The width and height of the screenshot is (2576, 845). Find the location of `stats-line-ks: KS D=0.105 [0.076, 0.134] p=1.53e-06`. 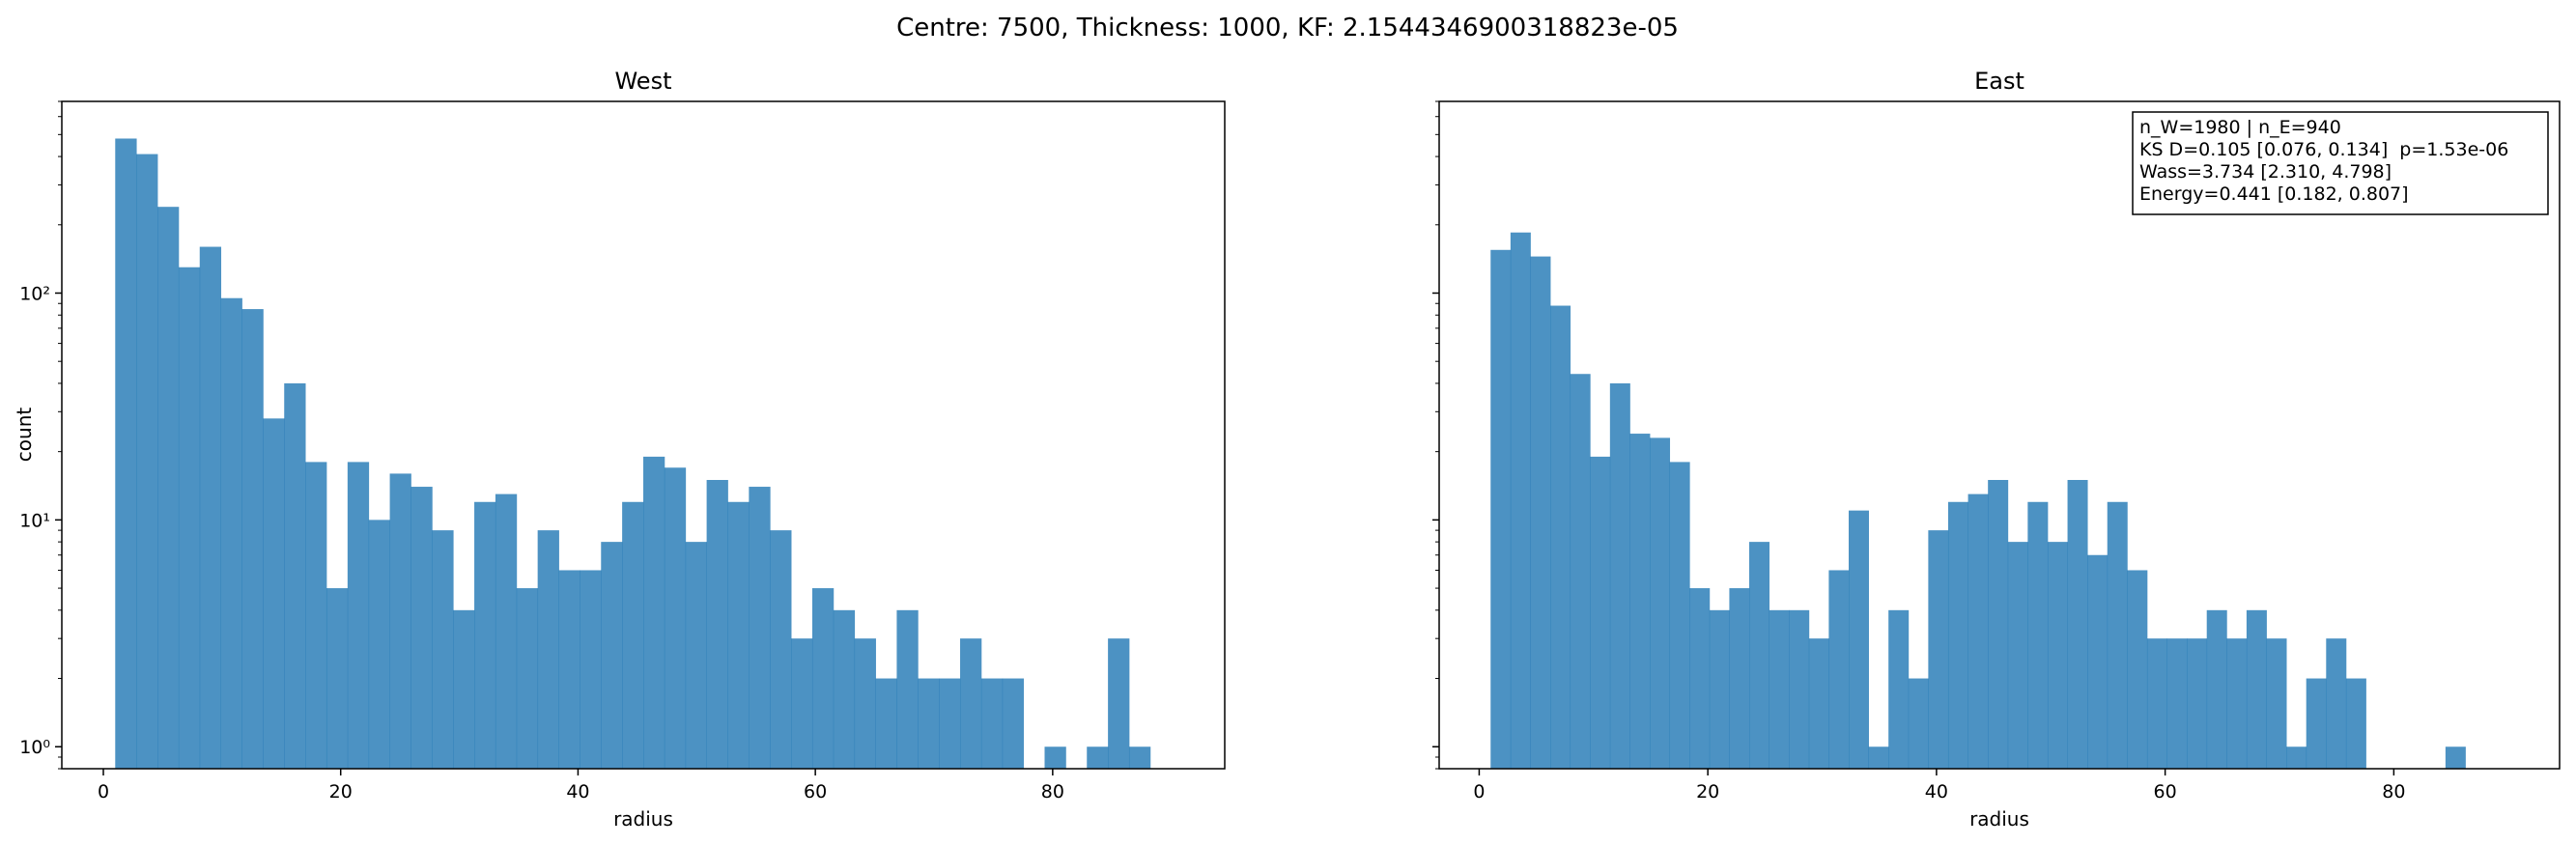

stats-line-ks: KS D=0.105 [0.076, 0.134] p=1.53e-06 is located at coordinates (2323, 149).